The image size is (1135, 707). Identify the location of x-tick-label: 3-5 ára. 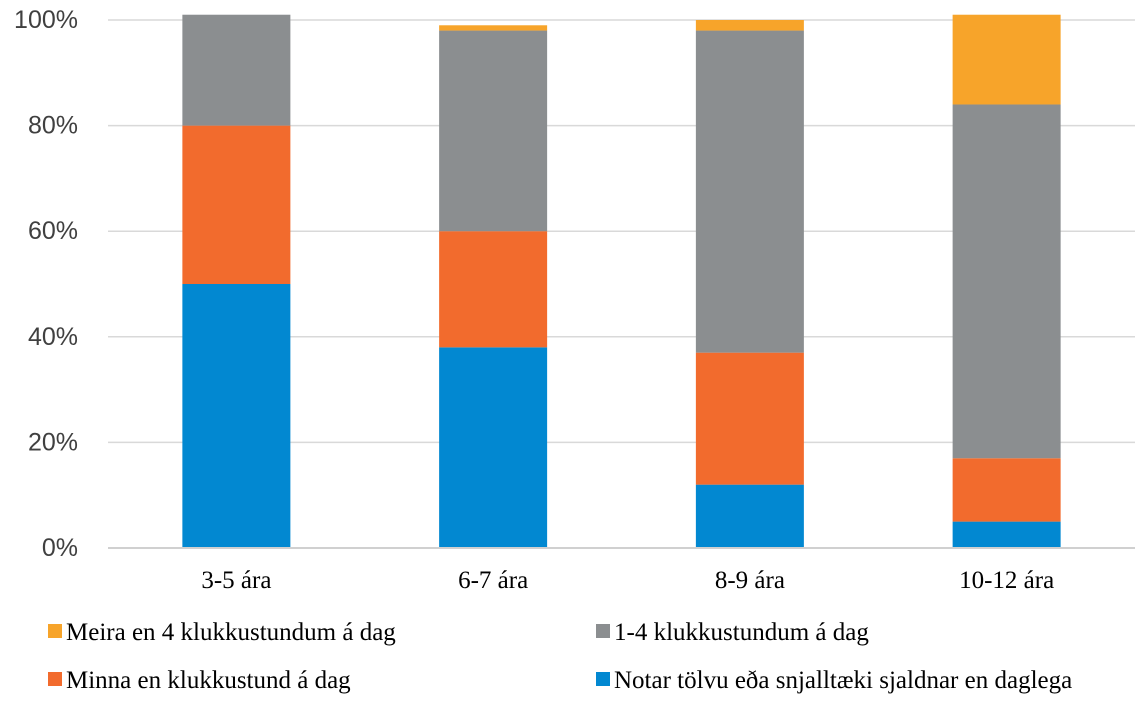
(236, 580).